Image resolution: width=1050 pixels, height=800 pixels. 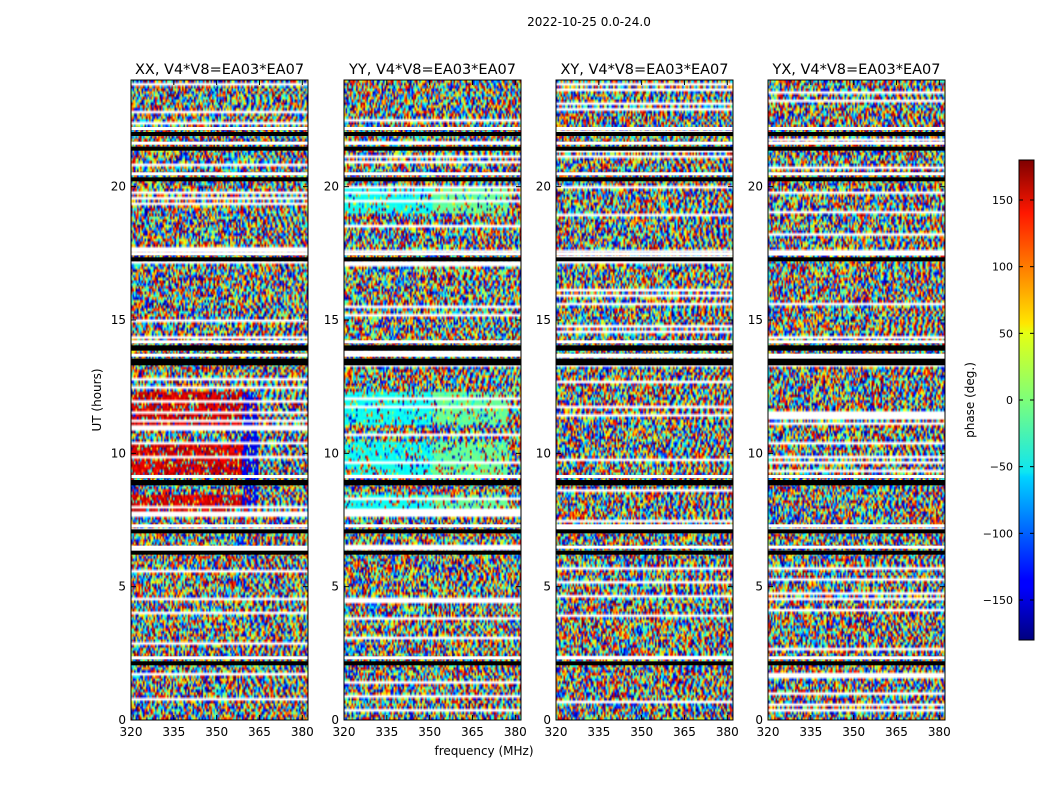 What do you see at coordinates (432, 70) in the screenshot?
I see `panel-title-yy: YY, V4*V8=EA03*EA07` at bounding box center [432, 70].